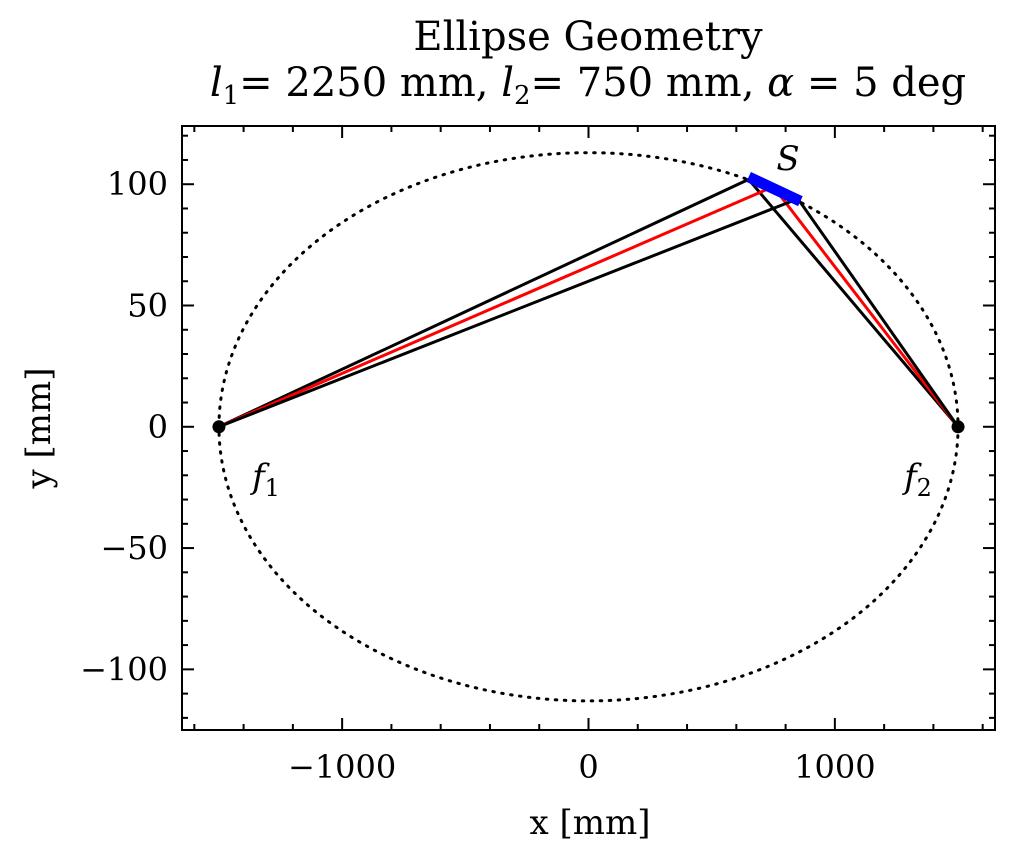 The height and width of the screenshot is (856, 1013). I want to click on x-axis-label: x [mm], so click(590, 823).